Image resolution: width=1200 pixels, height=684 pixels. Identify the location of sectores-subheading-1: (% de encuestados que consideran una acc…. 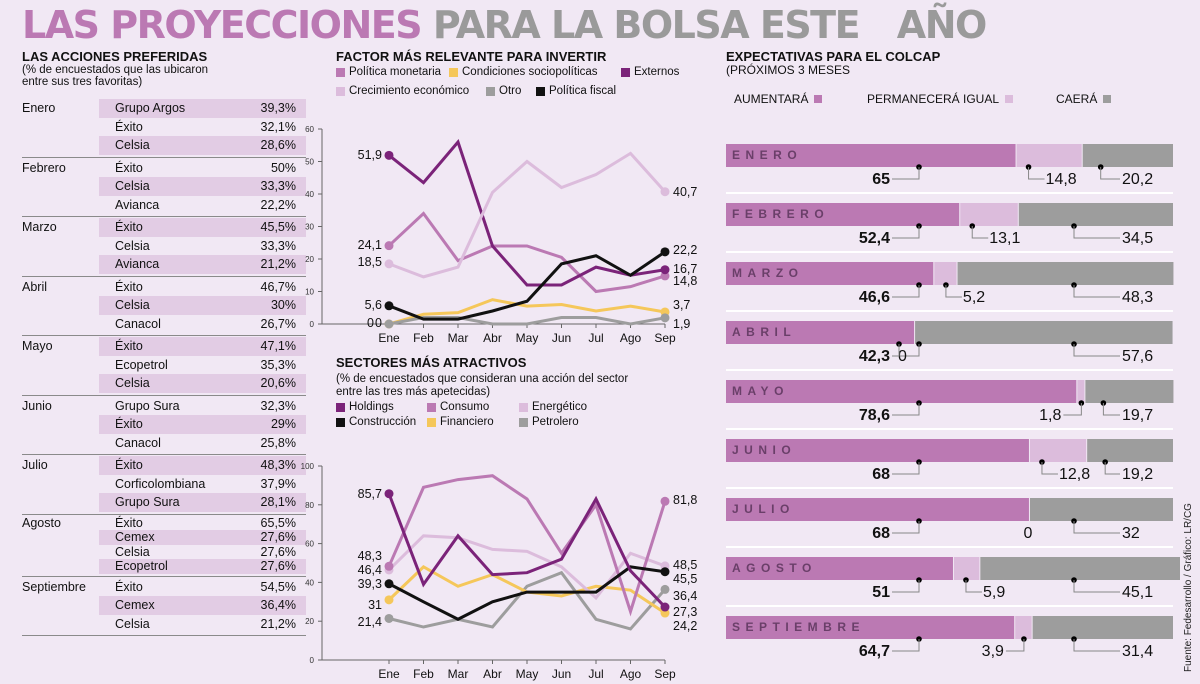
(482, 379).